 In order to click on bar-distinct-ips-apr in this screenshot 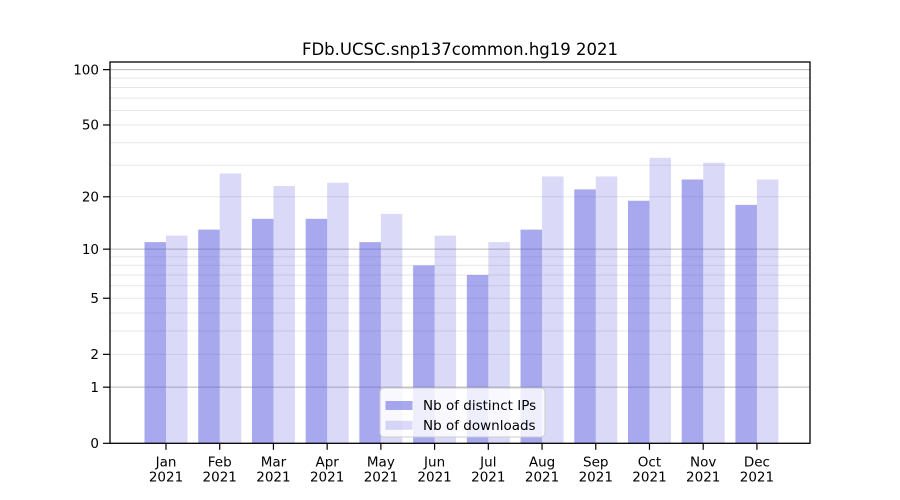, I will do `click(316, 331)`.